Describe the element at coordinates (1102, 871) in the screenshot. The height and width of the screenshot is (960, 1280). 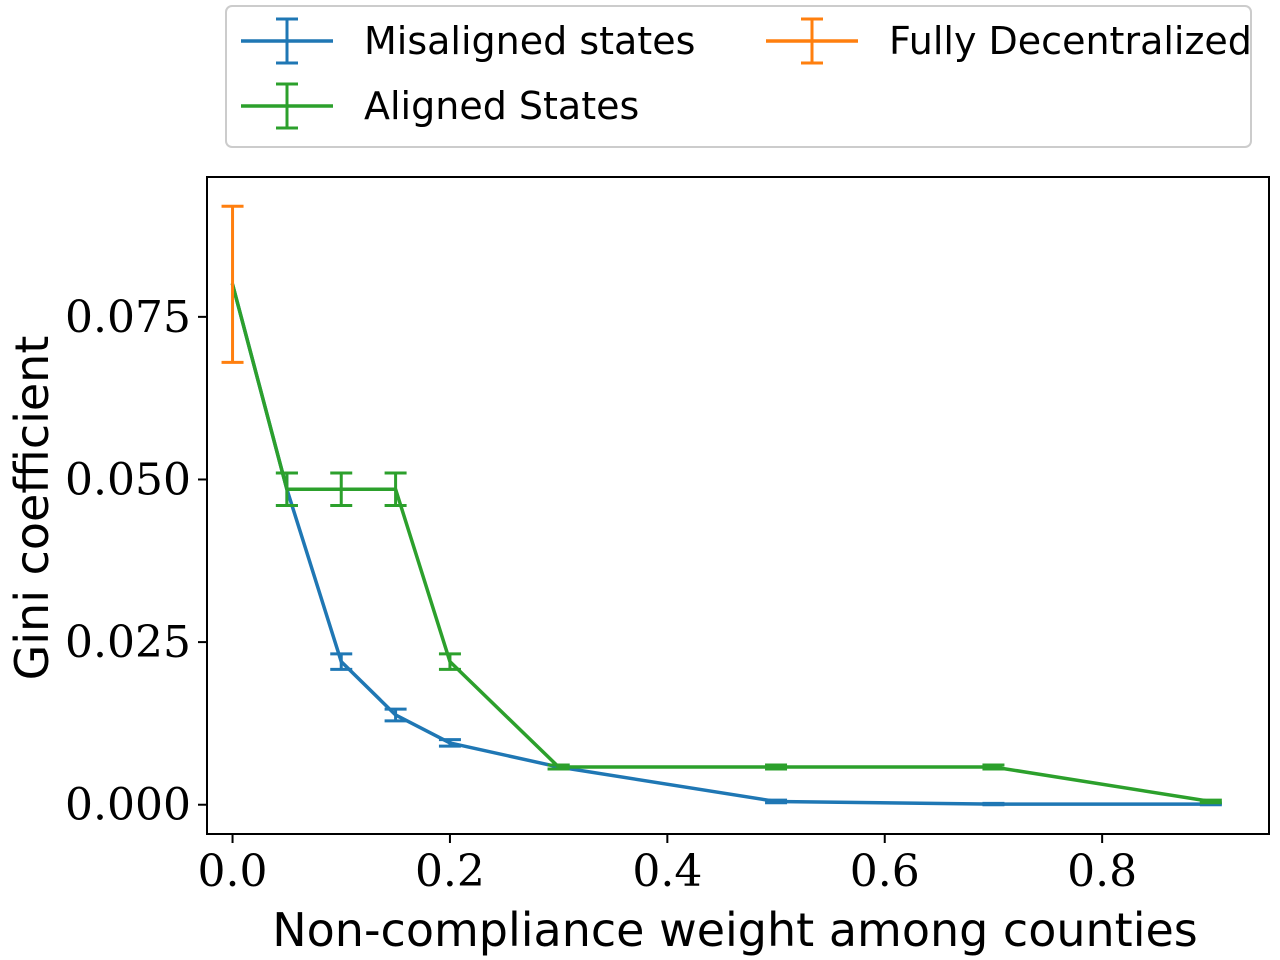
I see `x-tick-label: 0.8` at that location.